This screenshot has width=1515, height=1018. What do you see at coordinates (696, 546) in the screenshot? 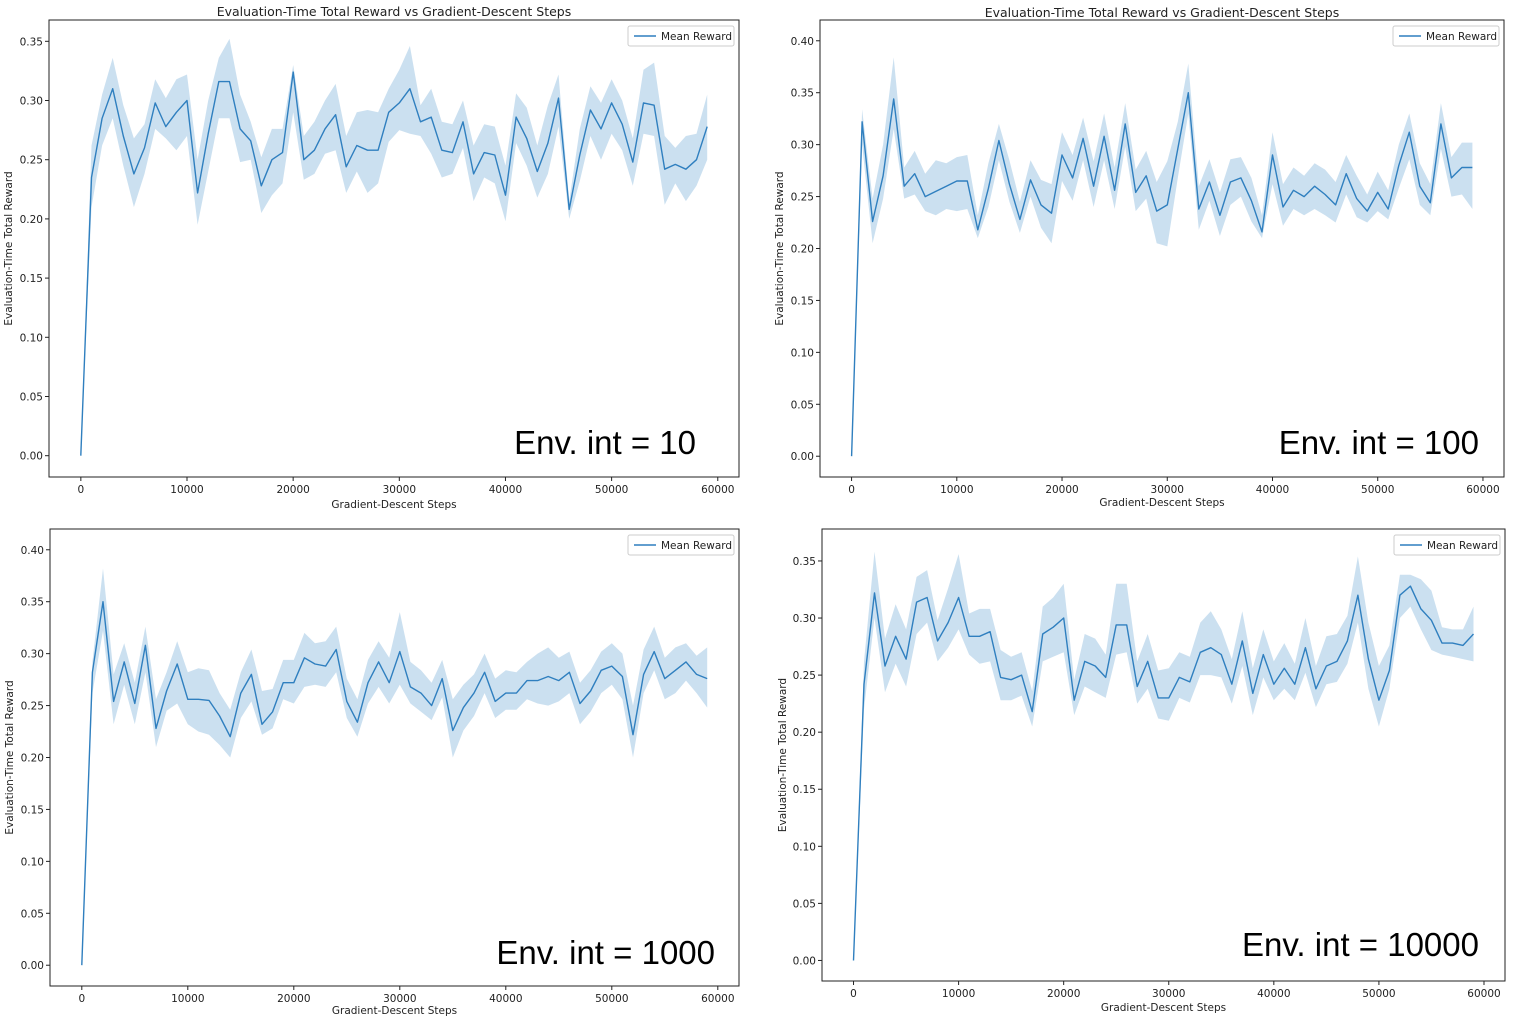
I see `legend-label: Mean Reward` at bounding box center [696, 546].